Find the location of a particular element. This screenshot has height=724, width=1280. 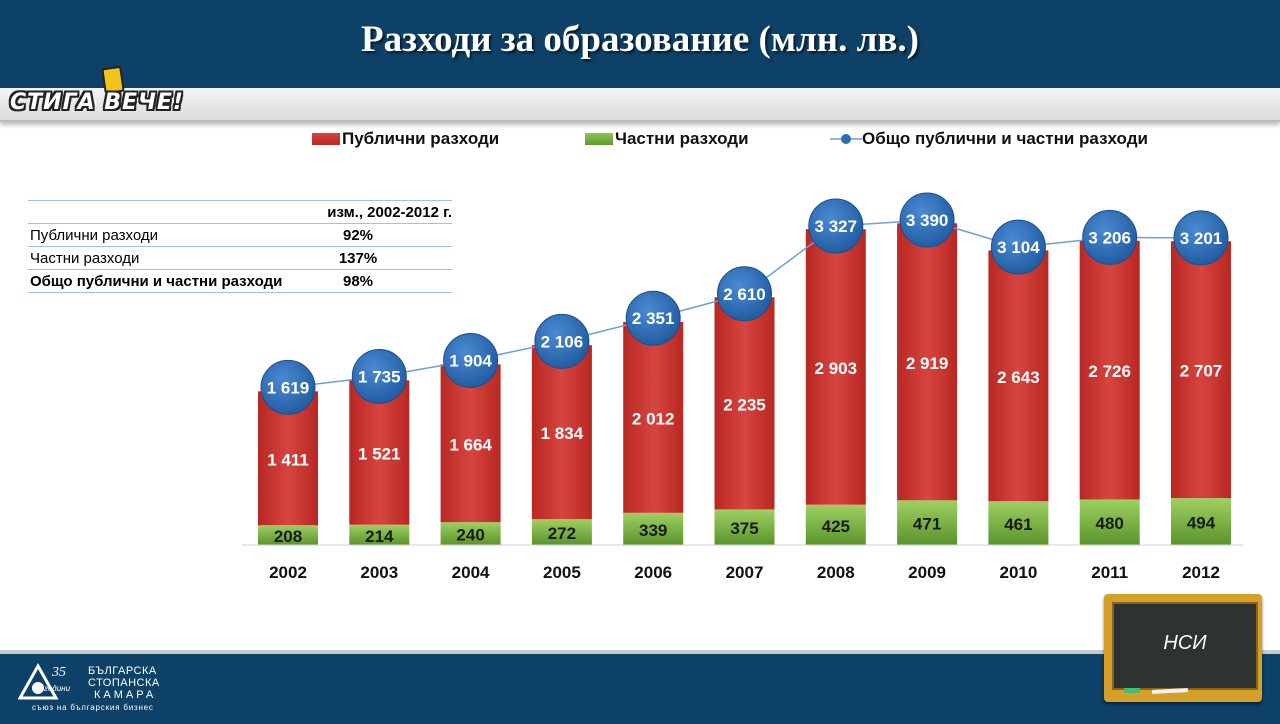

data-label-total-2002: 1 619 is located at coordinates (288, 387).